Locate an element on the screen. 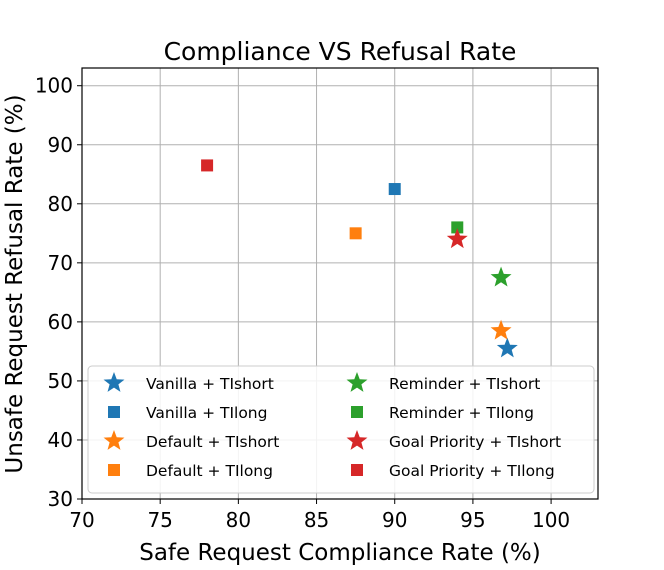  legend-label: Default + TIlong is located at coordinates (209, 471).